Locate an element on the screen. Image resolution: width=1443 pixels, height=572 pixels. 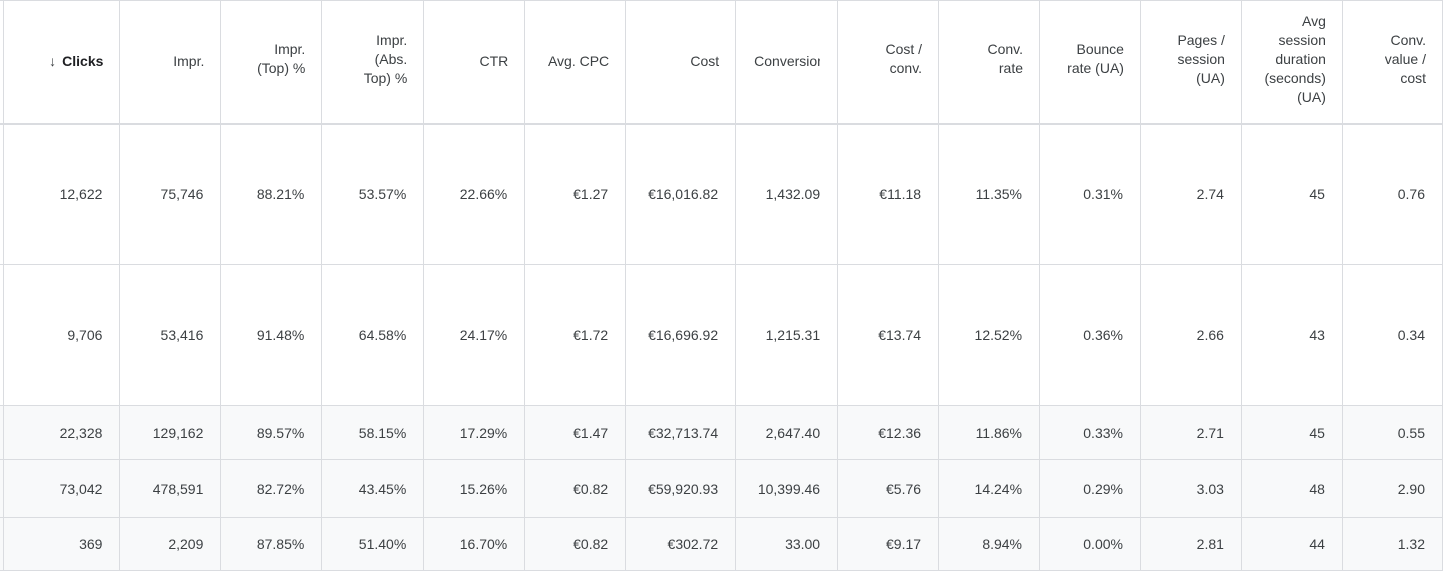
column-header-avg-session-duration: Avg session duration (seconds) (UA) is located at coordinates (1292, 62).